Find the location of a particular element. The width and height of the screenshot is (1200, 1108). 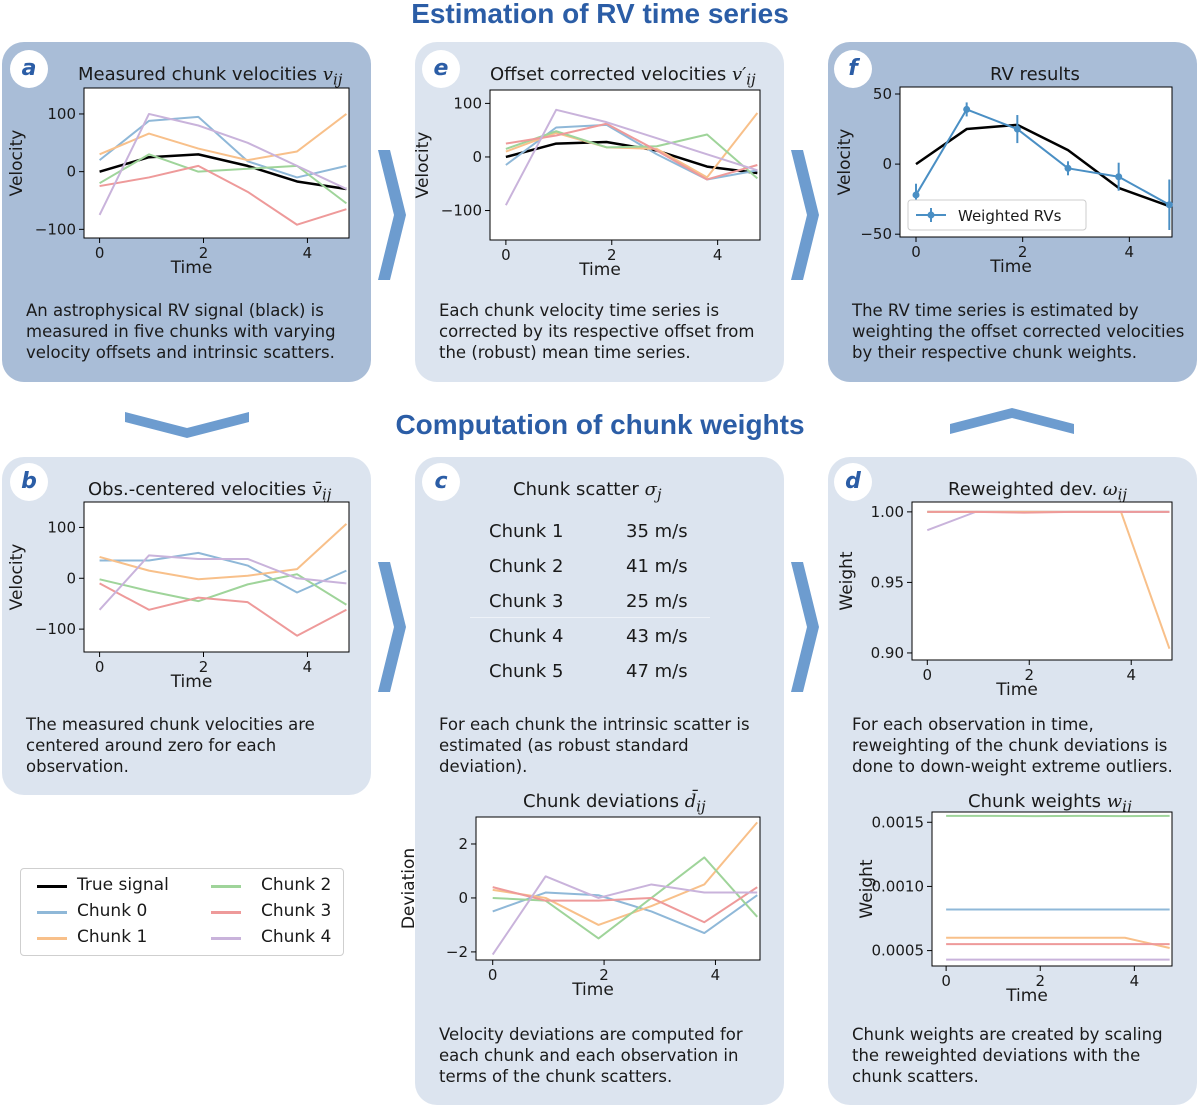

y-tick-label: 0.0010 is located at coordinates (898, 886).